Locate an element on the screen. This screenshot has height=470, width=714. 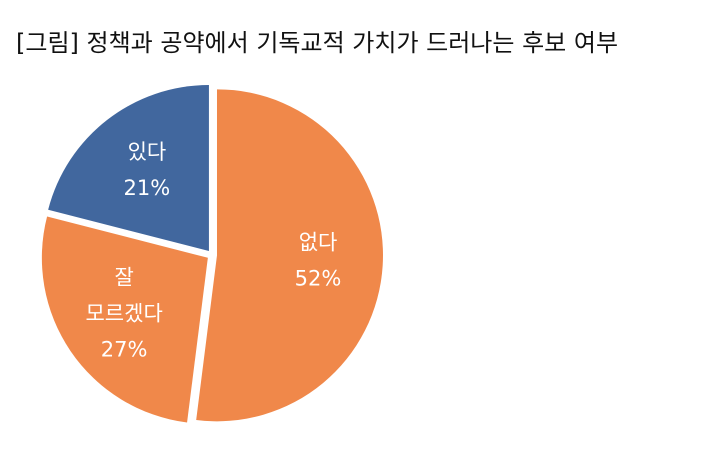
chart-title: [그림] 정책과 공약에서 기독교적 가치가 드러나는 후보 여부 is located at coordinates (317, 43).